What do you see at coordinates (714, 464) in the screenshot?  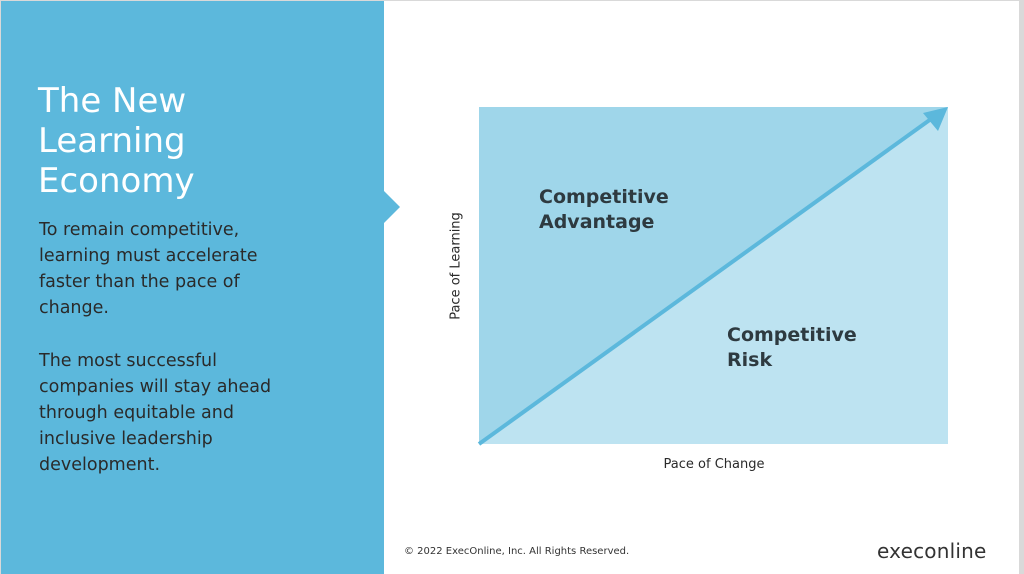 I see `x-axis-label: Pace of Change` at bounding box center [714, 464].